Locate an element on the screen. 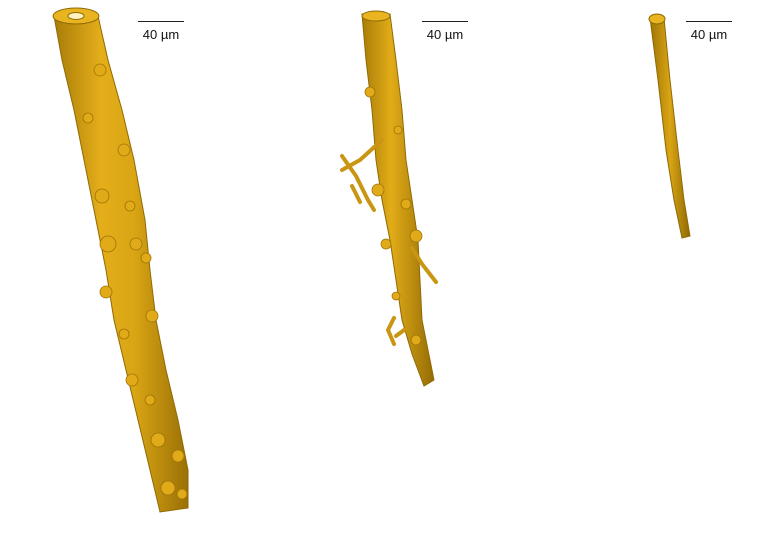  fiber-thin-render is located at coordinates (669, 126).